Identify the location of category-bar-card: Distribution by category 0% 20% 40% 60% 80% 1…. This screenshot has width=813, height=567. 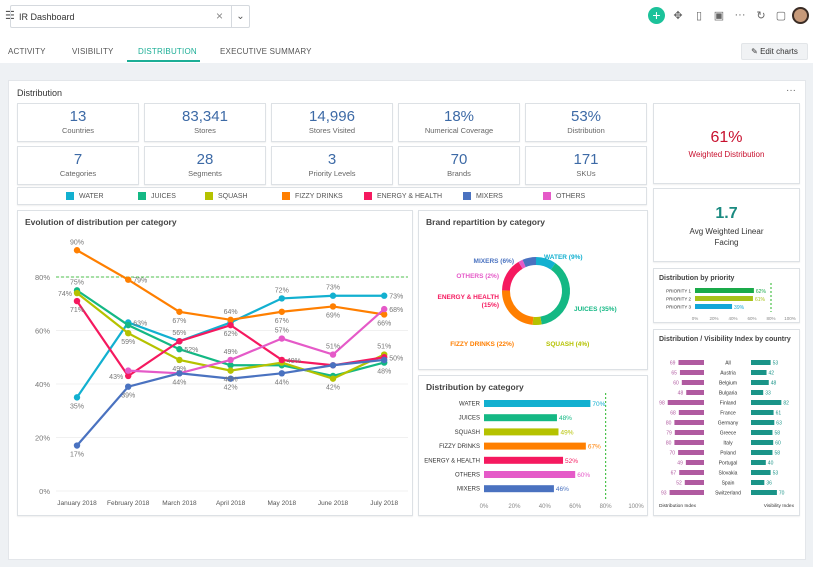
(533, 445).